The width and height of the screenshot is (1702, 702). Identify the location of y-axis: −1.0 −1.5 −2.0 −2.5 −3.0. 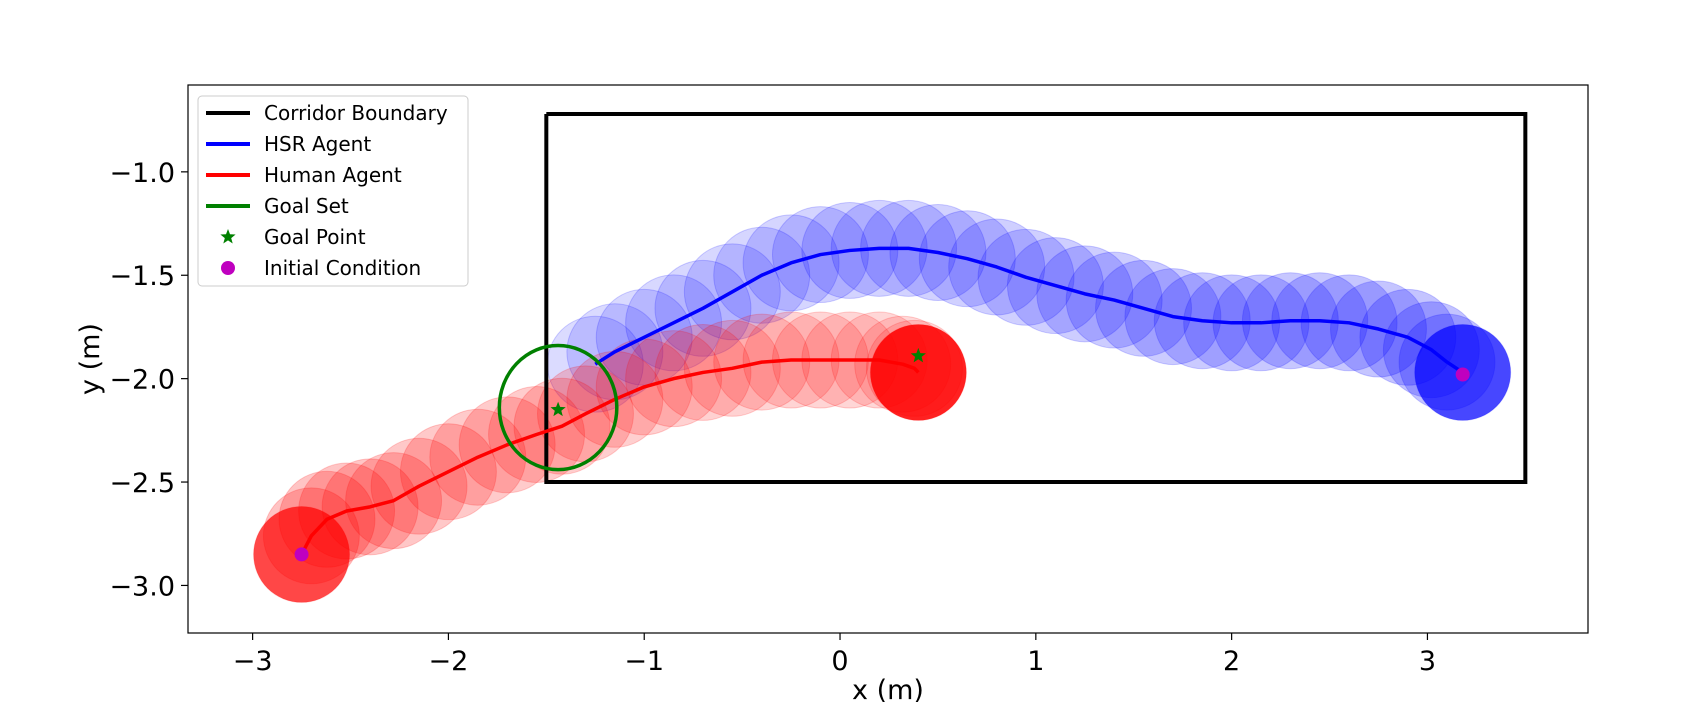
(148, 380).